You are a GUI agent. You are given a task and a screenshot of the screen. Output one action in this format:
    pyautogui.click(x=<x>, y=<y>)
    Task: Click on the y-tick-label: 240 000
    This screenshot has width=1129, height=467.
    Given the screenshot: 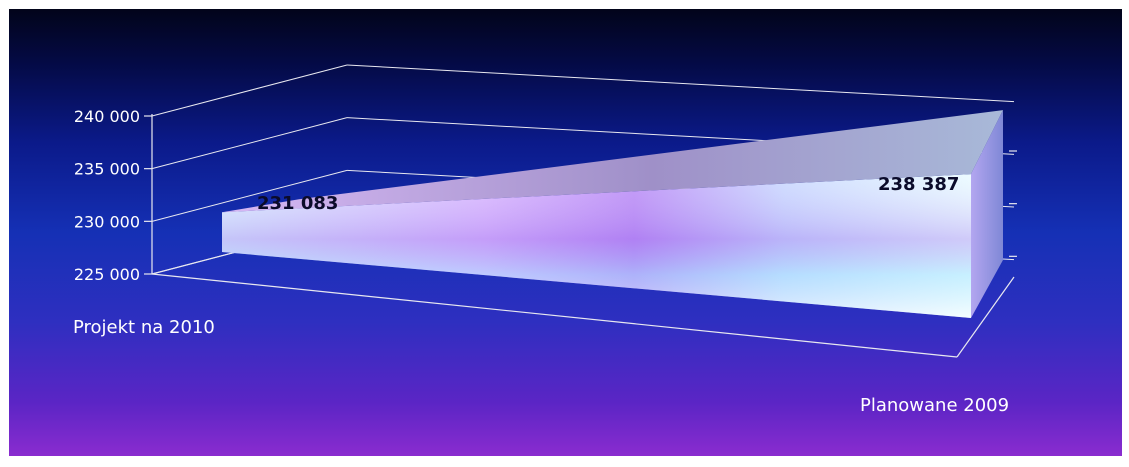 What is the action you would take?
    pyautogui.click(x=107, y=116)
    